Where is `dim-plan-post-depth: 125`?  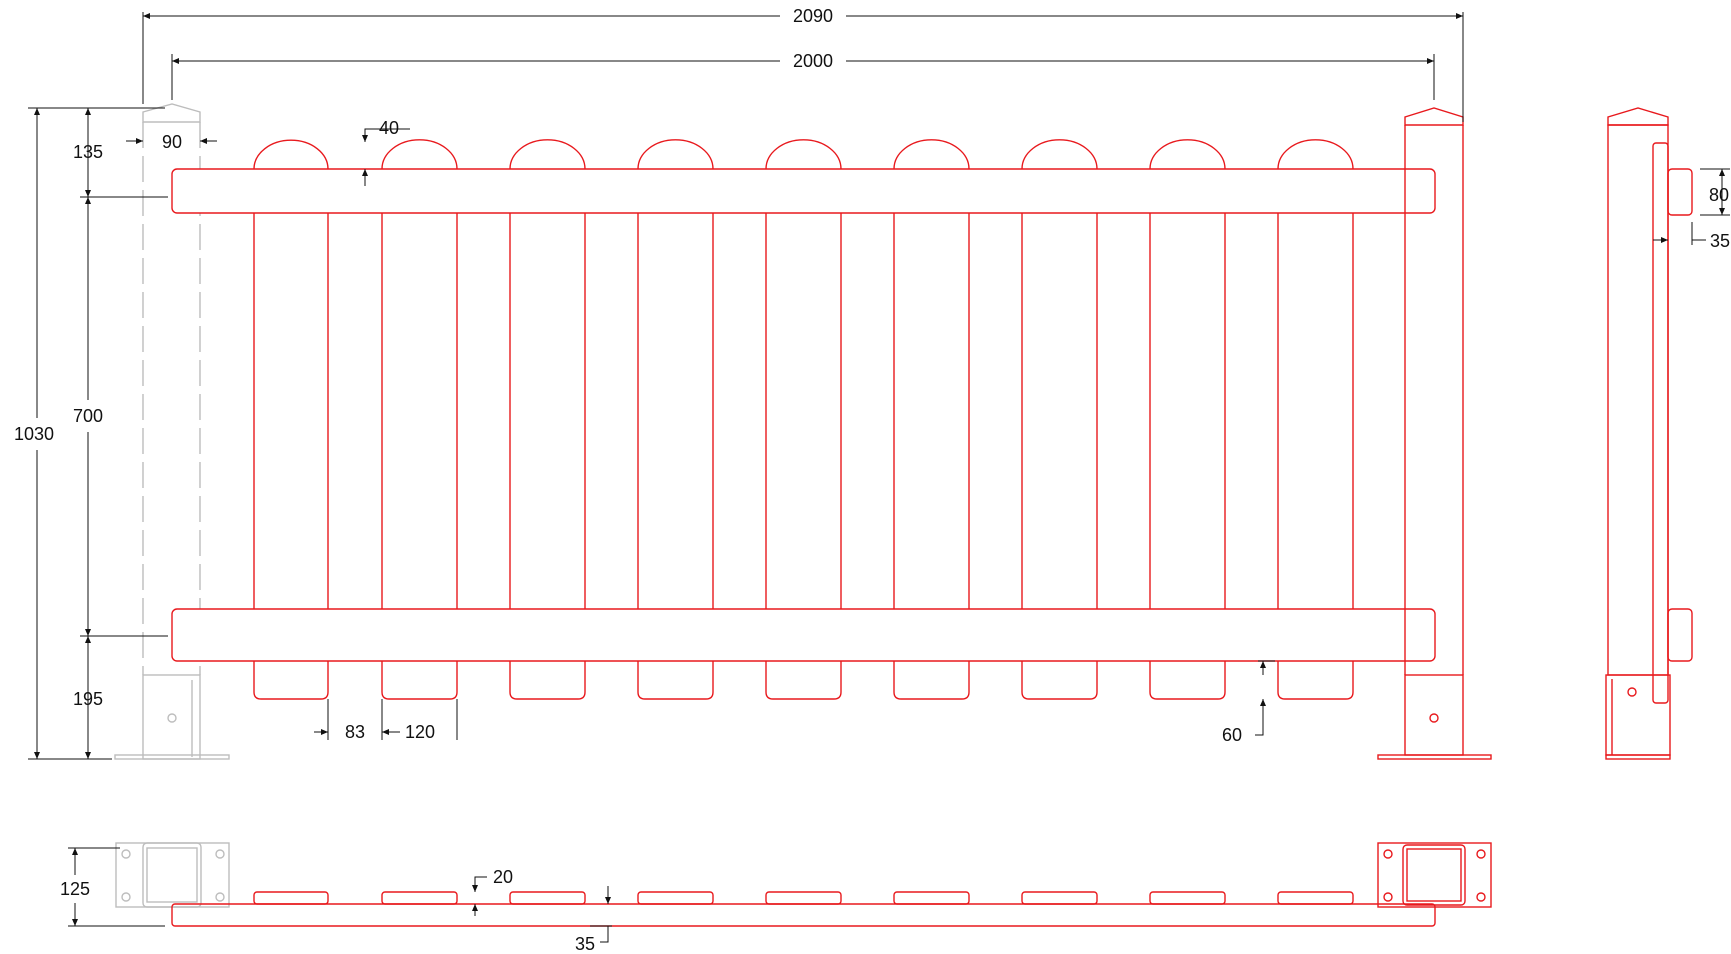 dim-plan-post-depth: 125 is located at coordinates (75, 889).